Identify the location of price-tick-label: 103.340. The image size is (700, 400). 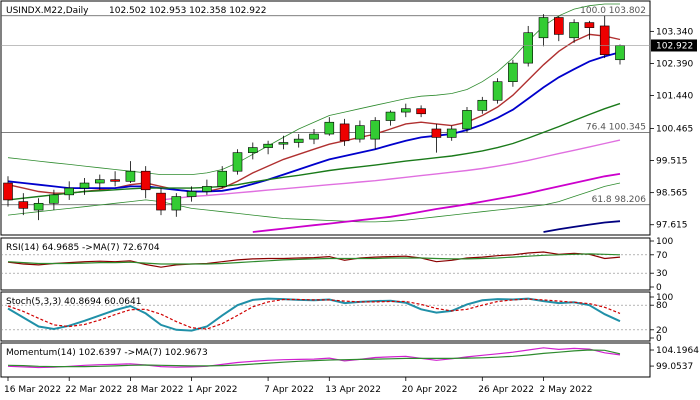
(674, 32).